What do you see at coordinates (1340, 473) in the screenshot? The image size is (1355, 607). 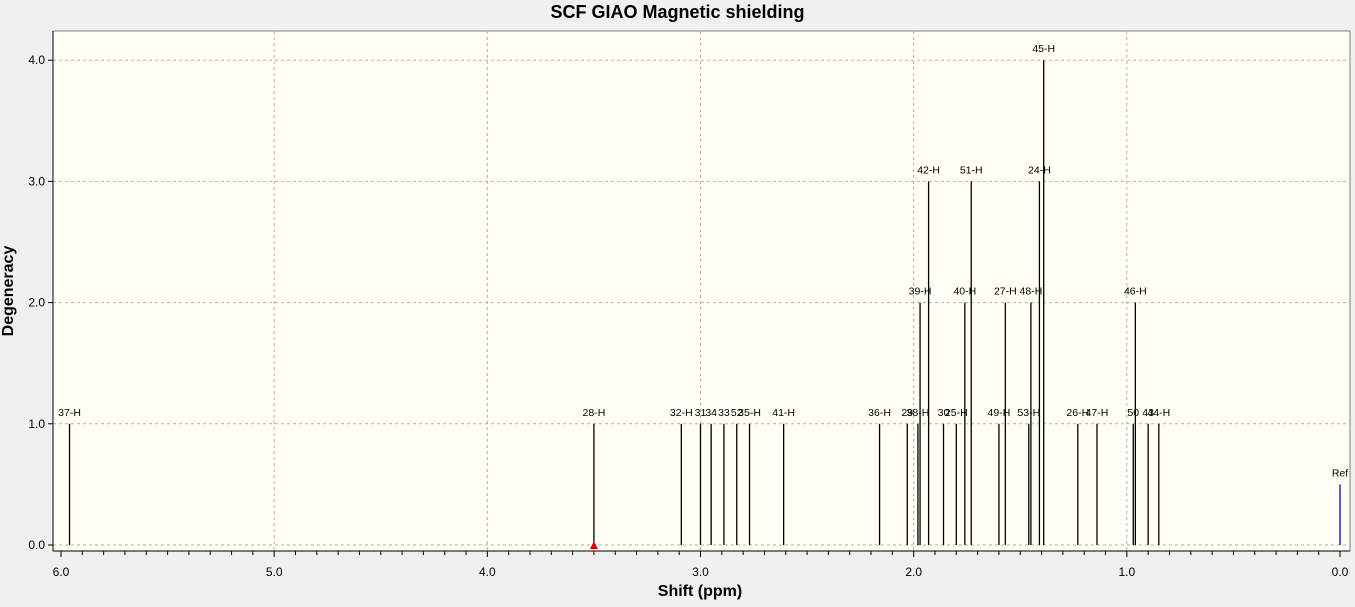 I see `peak-label: Ref` at bounding box center [1340, 473].